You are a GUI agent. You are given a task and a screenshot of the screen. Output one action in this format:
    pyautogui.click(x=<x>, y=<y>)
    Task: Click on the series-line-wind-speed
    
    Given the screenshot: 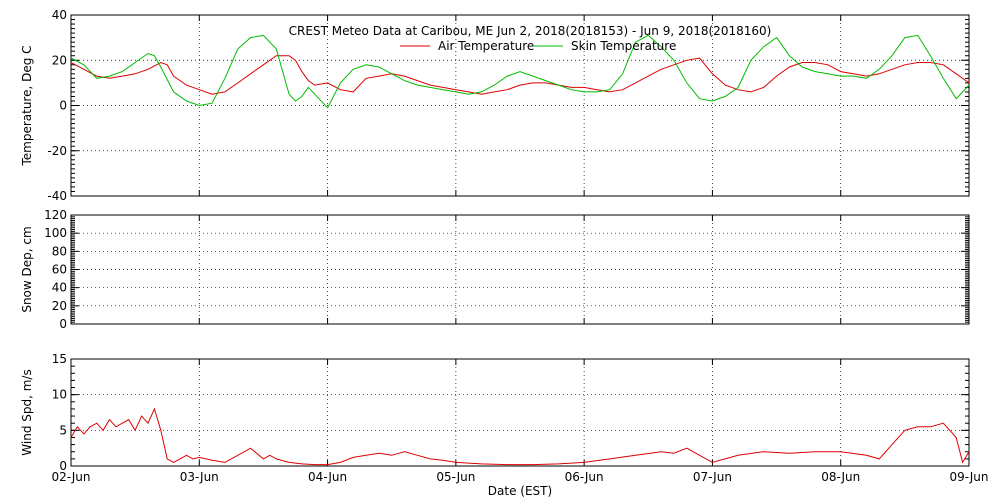 What is the action you would take?
    pyautogui.click(x=520, y=436)
    